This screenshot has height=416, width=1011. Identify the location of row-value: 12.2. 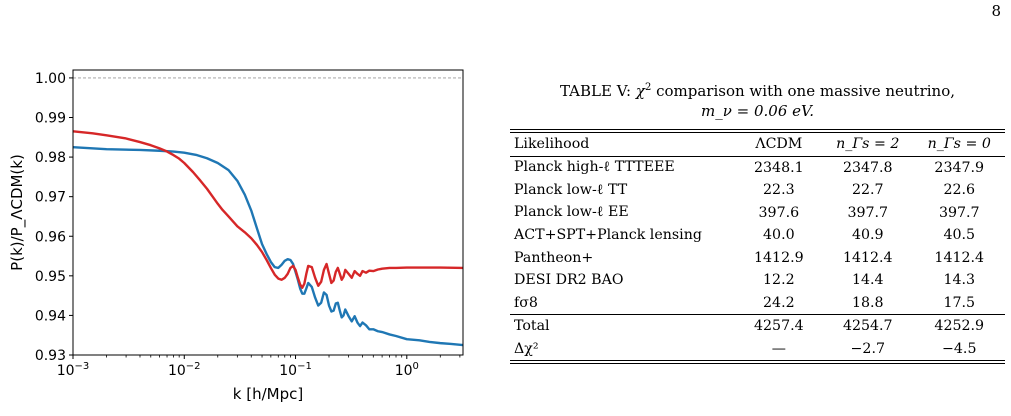
(779, 280).